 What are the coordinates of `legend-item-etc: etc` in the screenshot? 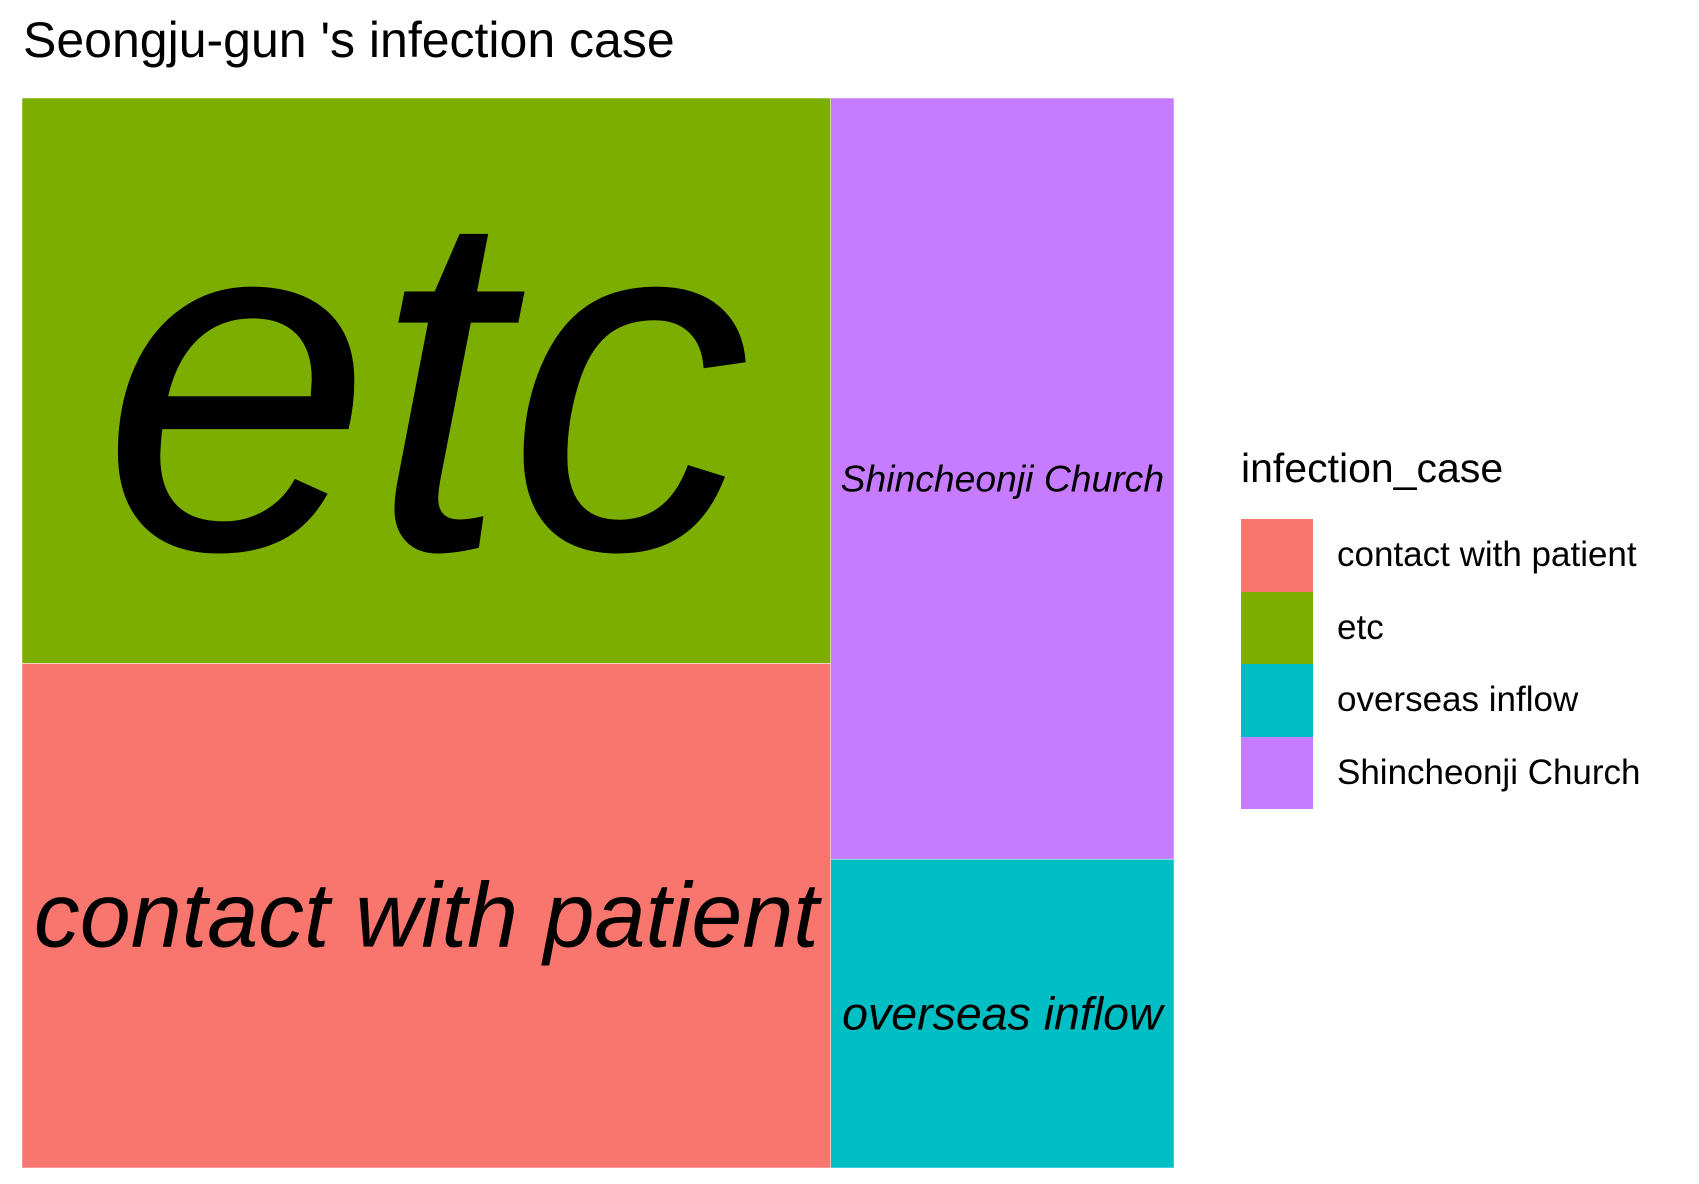 It's located at (1461, 627).